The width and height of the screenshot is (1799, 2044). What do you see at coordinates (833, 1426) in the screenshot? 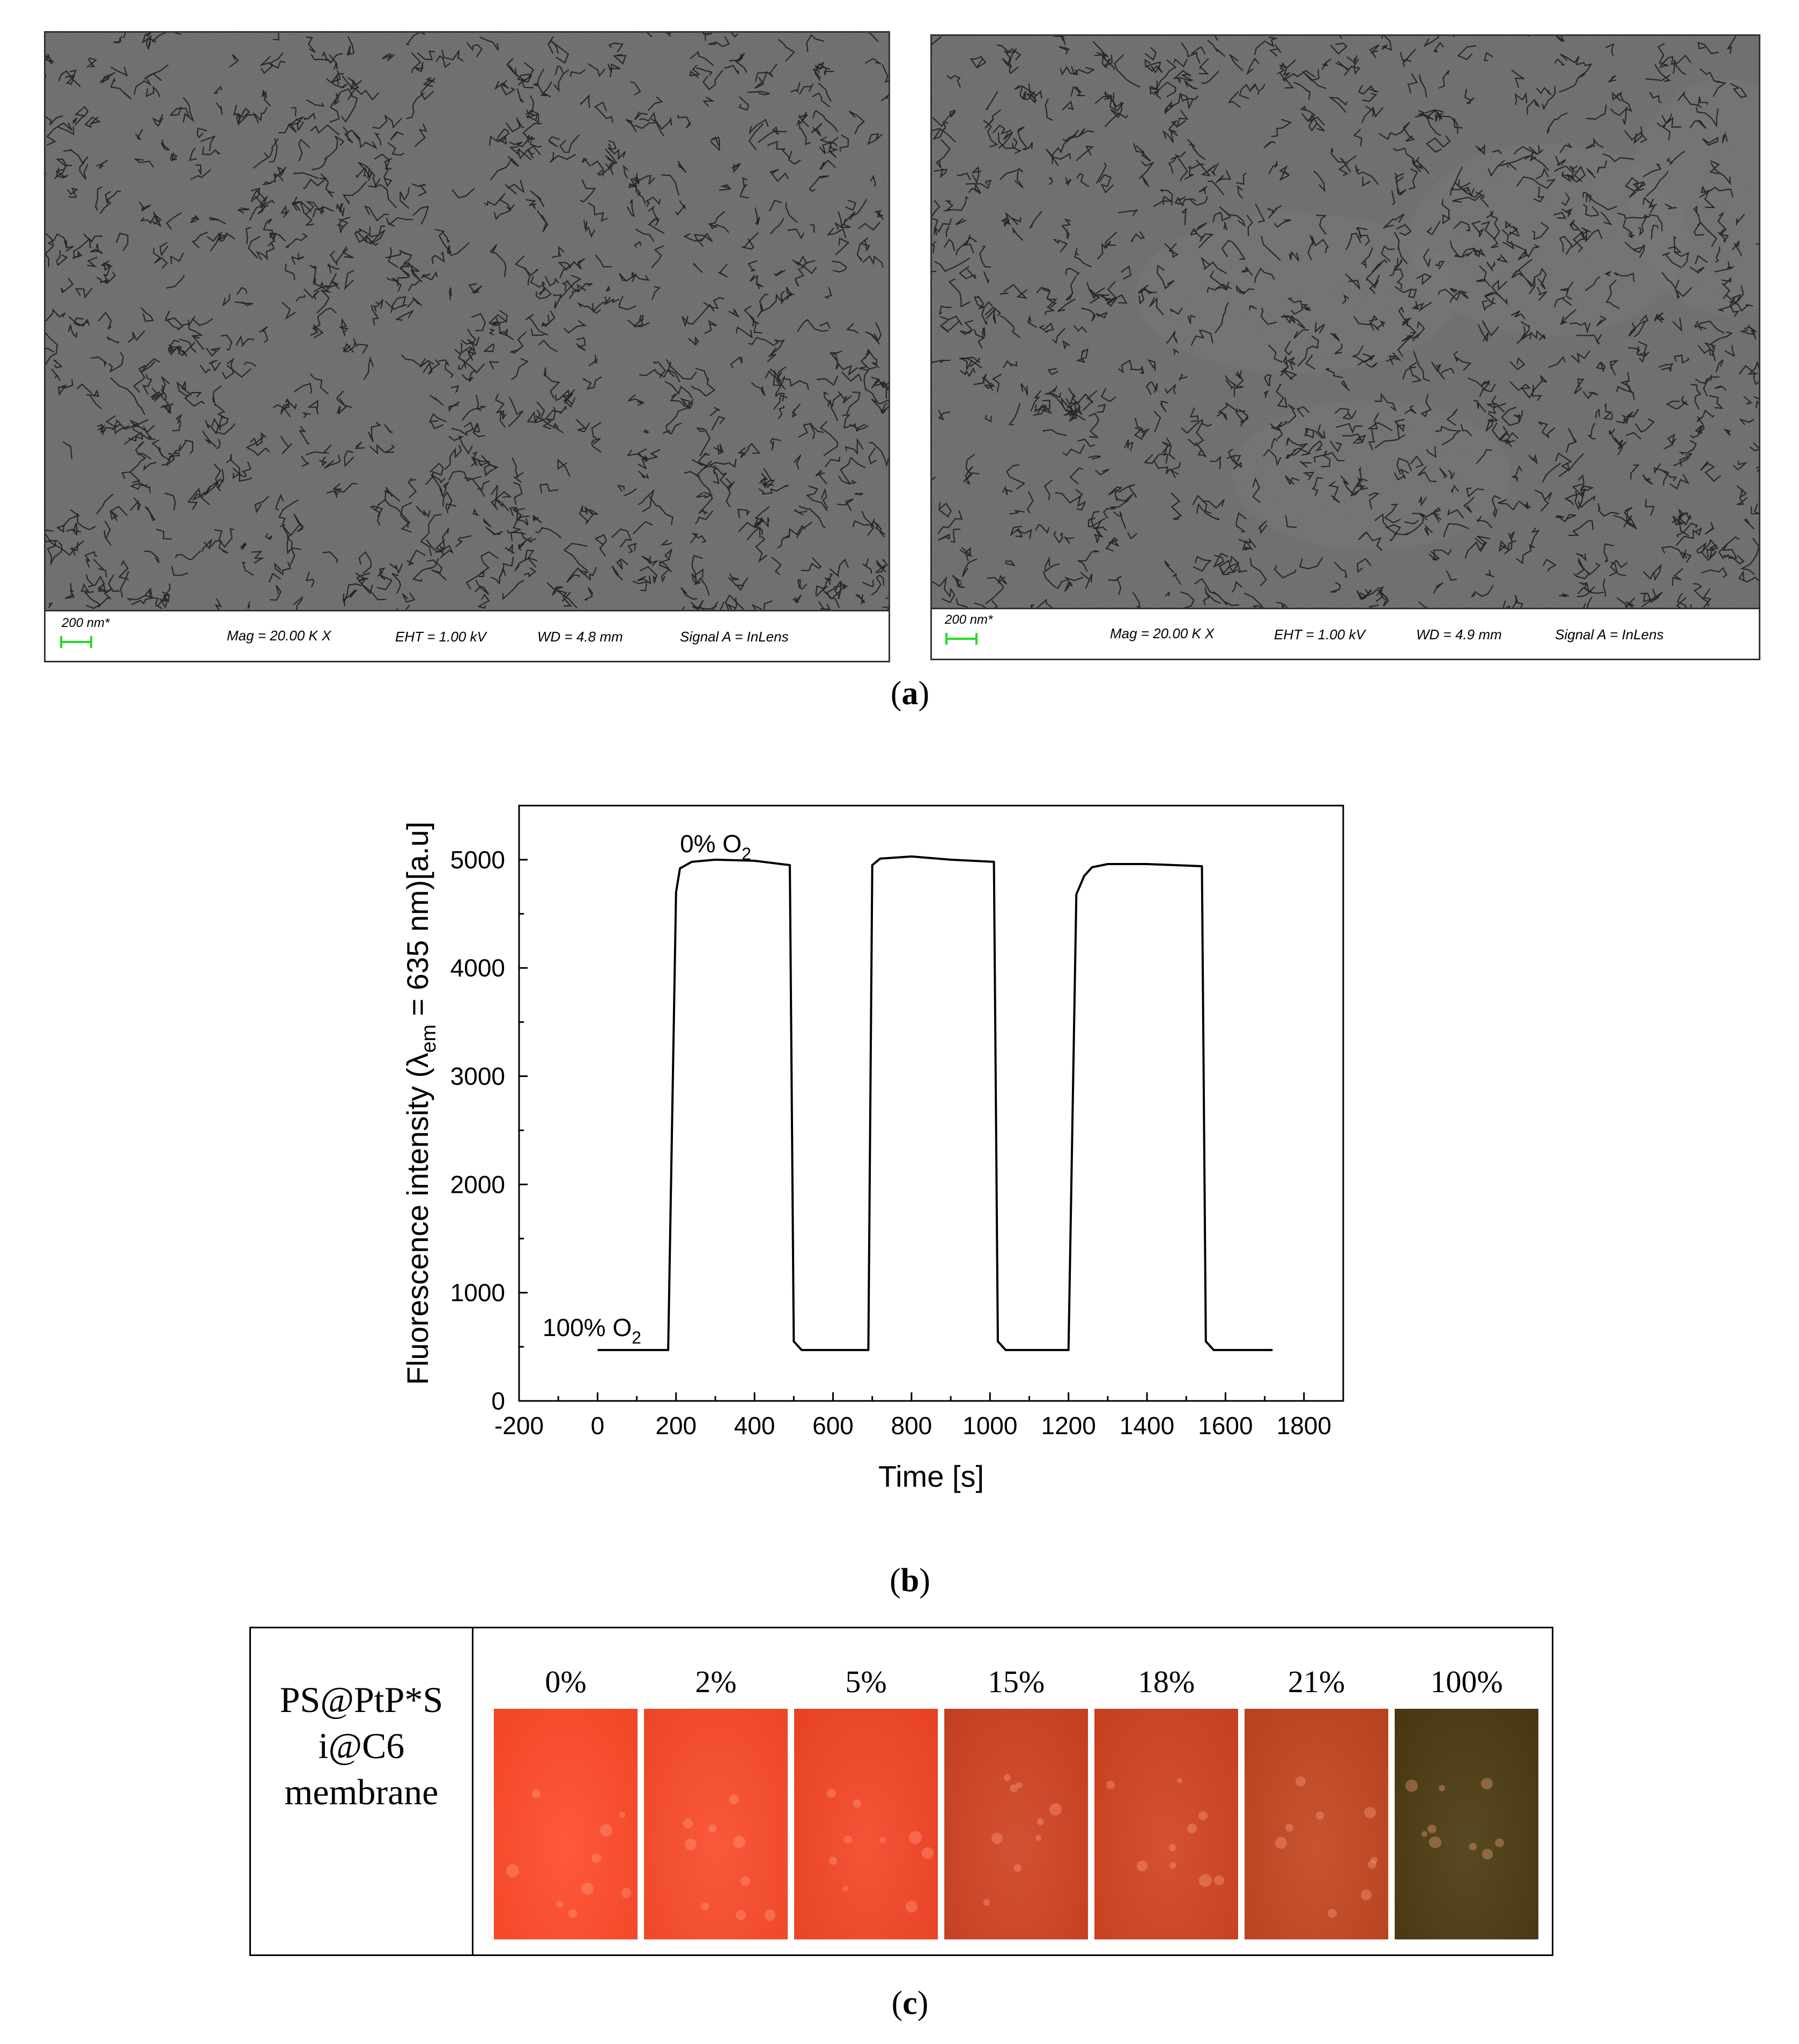
I see `x-tick-label: 600` at bounding box center [833, 1426].